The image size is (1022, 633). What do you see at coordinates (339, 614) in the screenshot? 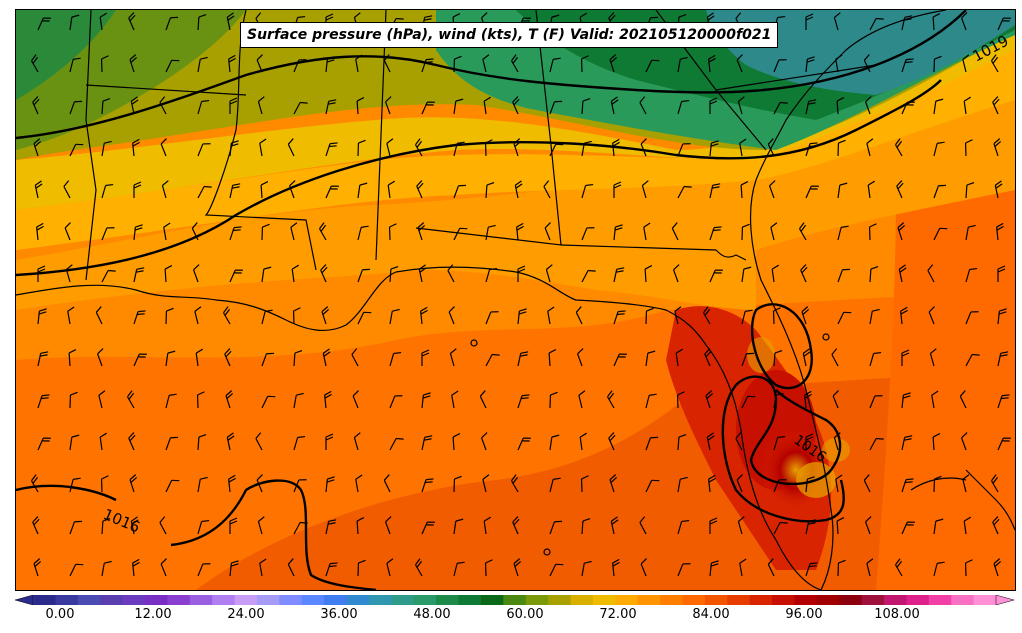
I see `colorbar-tick-label: 36.00` at bounding box center [339, 614].